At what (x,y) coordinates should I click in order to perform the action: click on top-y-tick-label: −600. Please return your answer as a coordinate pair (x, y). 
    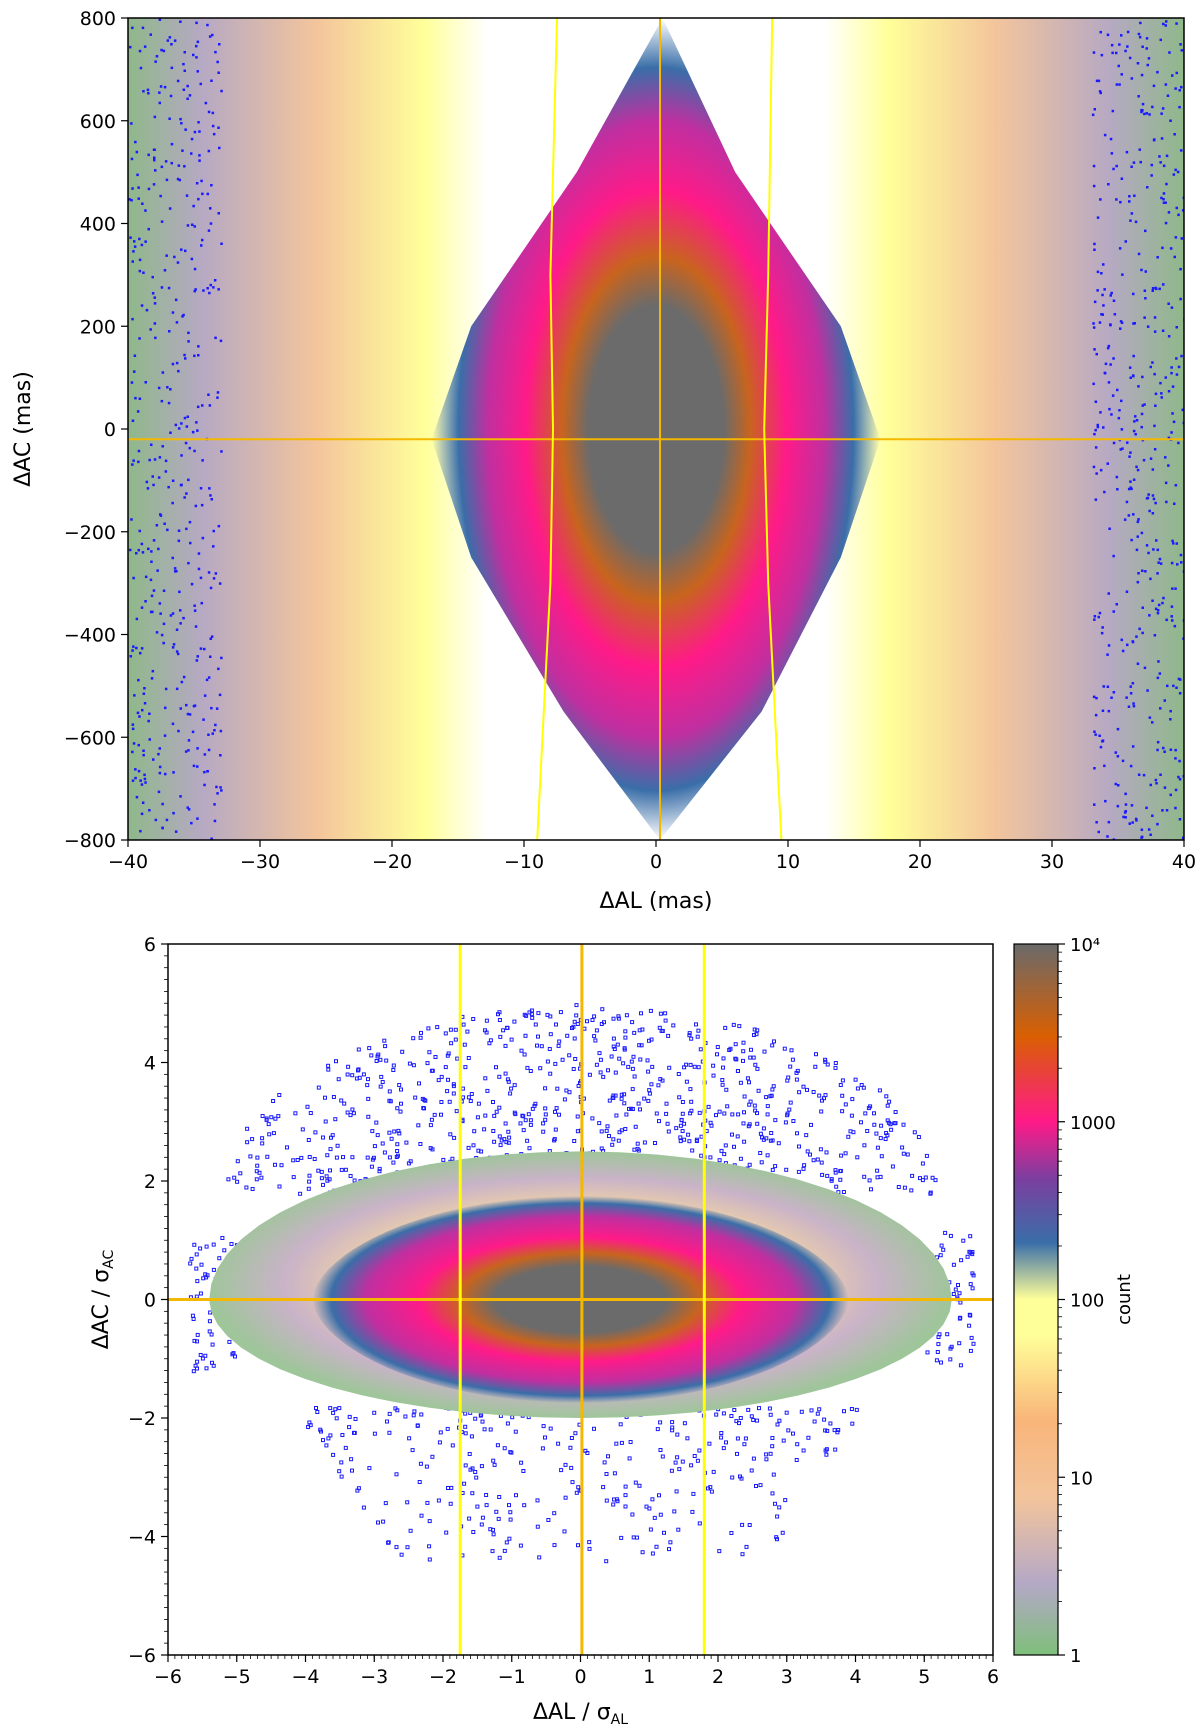
    Looking at the image, I should click on (90, 738).